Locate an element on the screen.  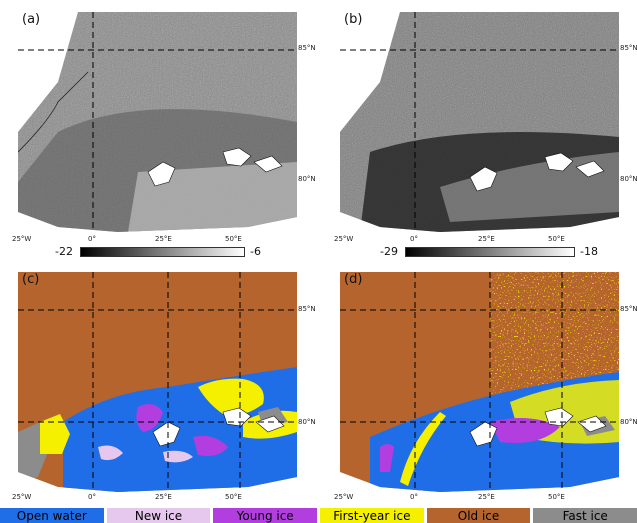
legend-new-ice-label: New ice is located at coordinates (158, 515).